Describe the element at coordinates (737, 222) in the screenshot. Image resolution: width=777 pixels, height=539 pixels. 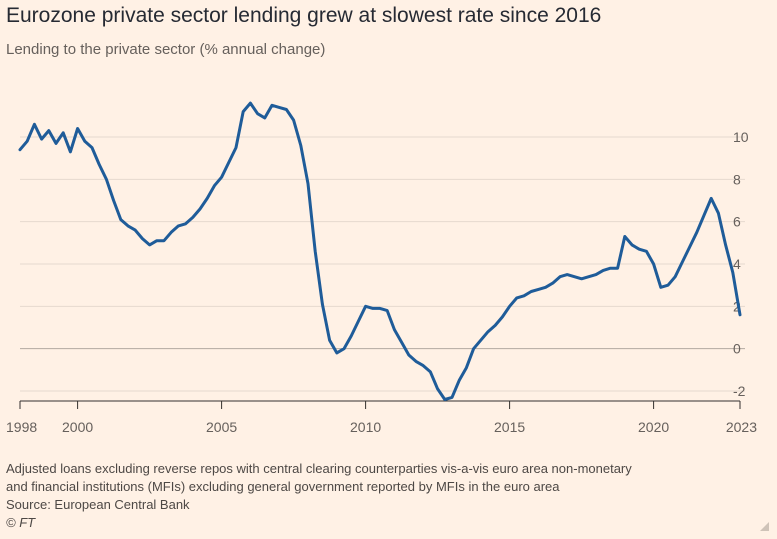
I see `y-tick-label: 6` at that location.